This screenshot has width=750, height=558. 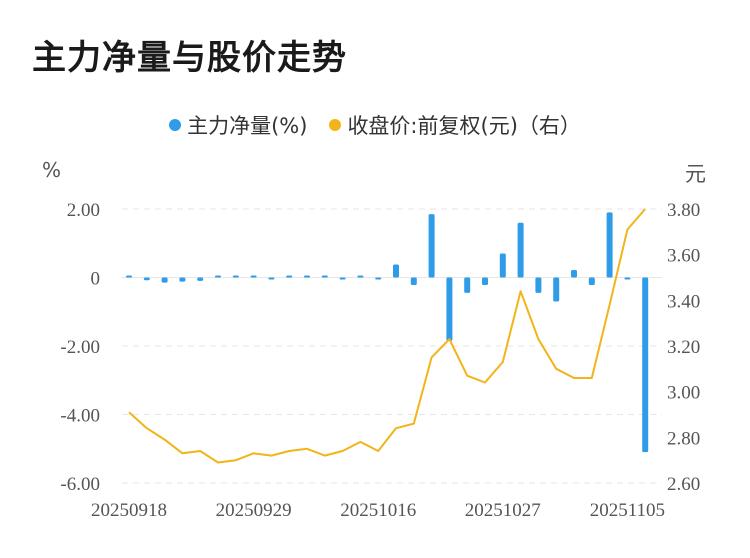 I want to click on legend-label-net-flow: 主力净量(%), so click(x=247, y=126).